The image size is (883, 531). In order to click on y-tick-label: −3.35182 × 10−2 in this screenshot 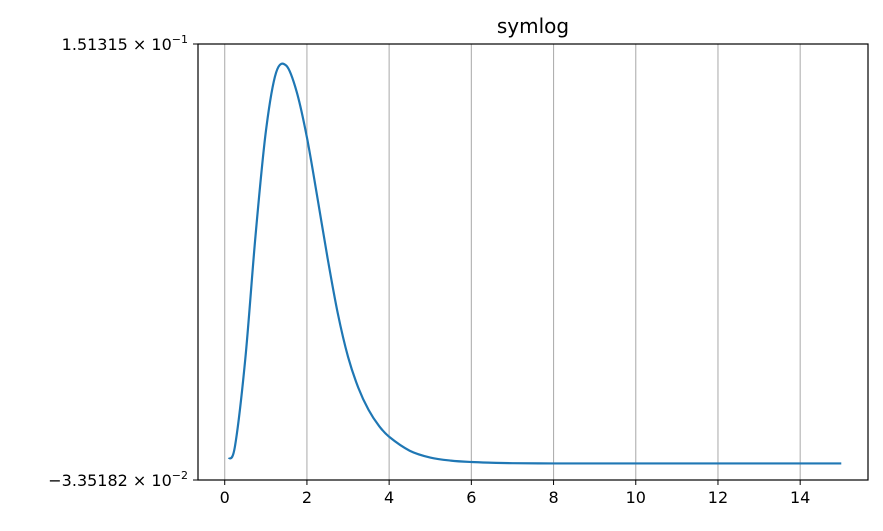, I will do `click(118, 479)`.